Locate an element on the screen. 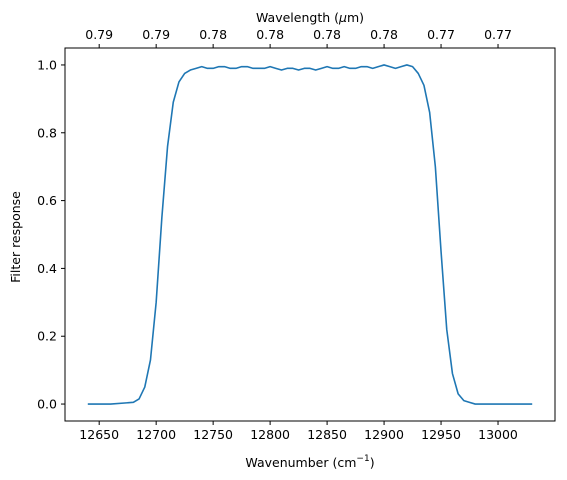 The width and height of the screenshot is (567, 480). y-tick-label: 0.0 is located at coordinates (47, 404).